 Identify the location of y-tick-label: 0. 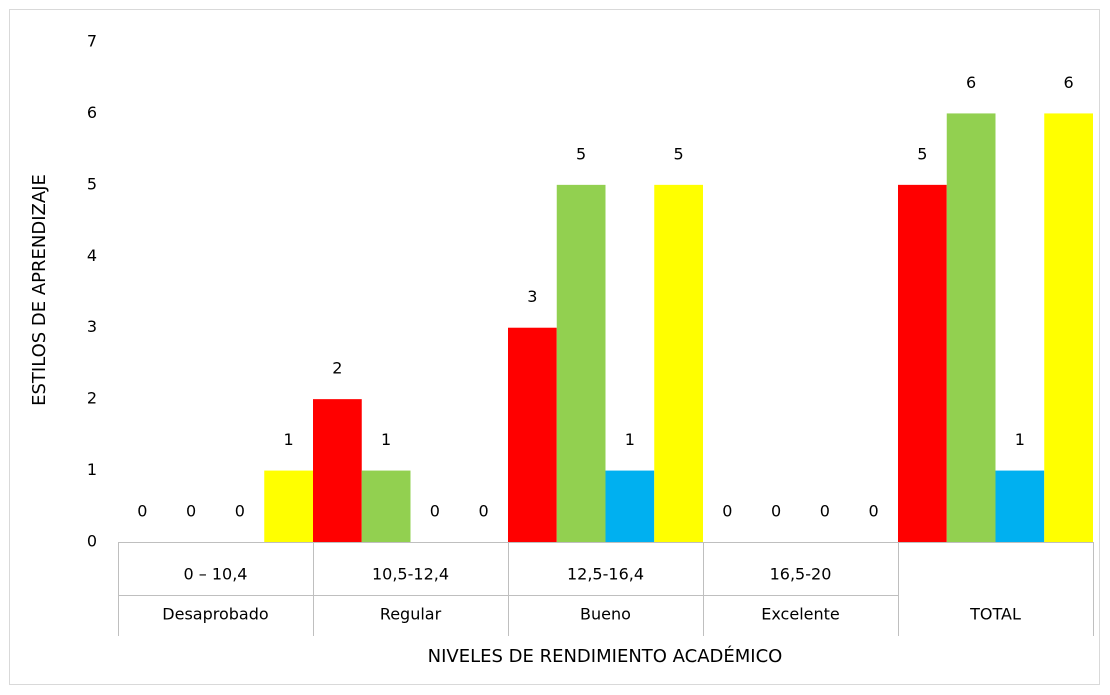
(92, 541).